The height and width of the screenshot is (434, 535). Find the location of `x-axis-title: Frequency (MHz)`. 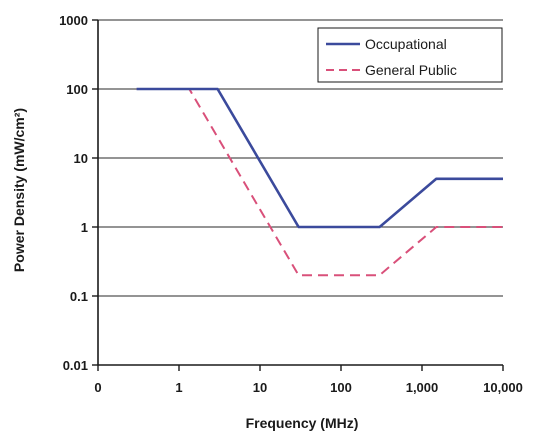

x-axis-title: Frequency (MHz) is located at coordinates (302, 423).